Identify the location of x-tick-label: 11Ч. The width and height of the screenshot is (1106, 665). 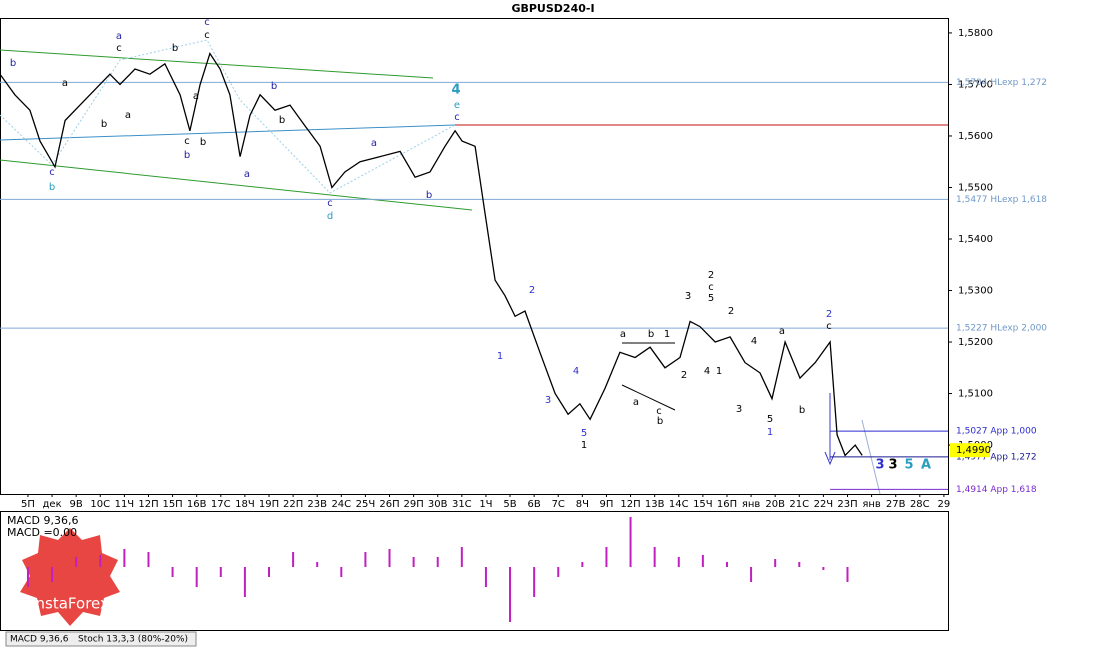
(125, 504).